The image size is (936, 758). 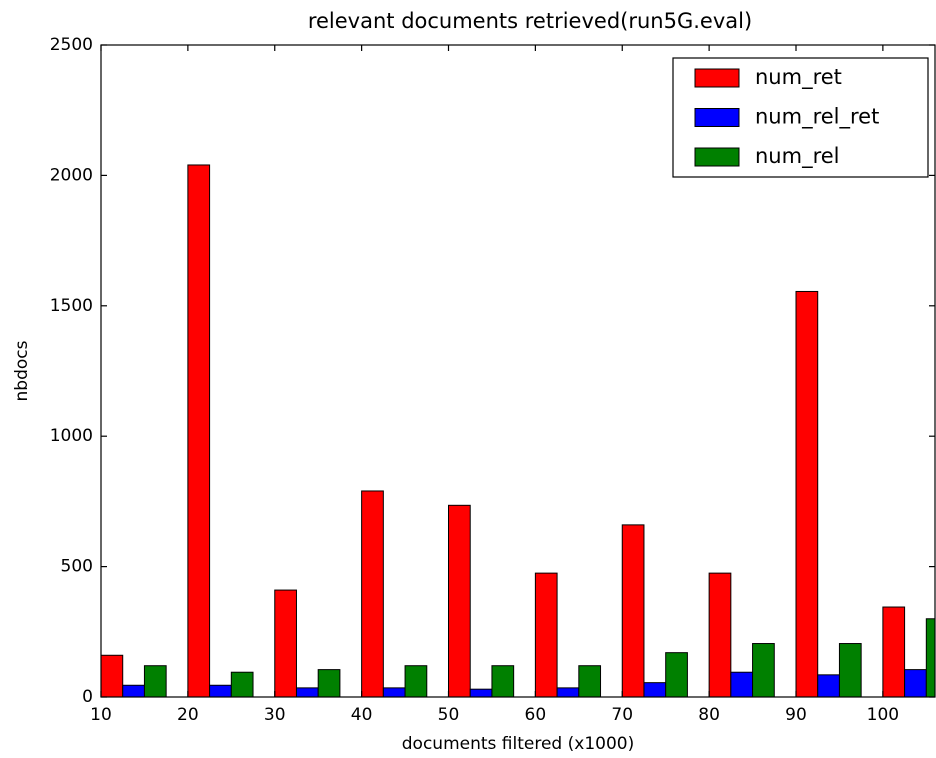 I want to click on x-tick-label: 70, so click(x=622, y=715).